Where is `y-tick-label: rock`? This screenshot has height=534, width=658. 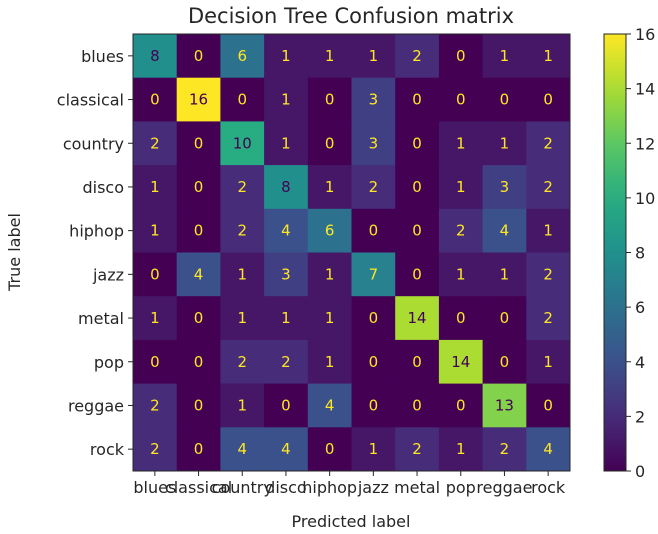 y-tick-label: rock is located at coordinates (107, 449).